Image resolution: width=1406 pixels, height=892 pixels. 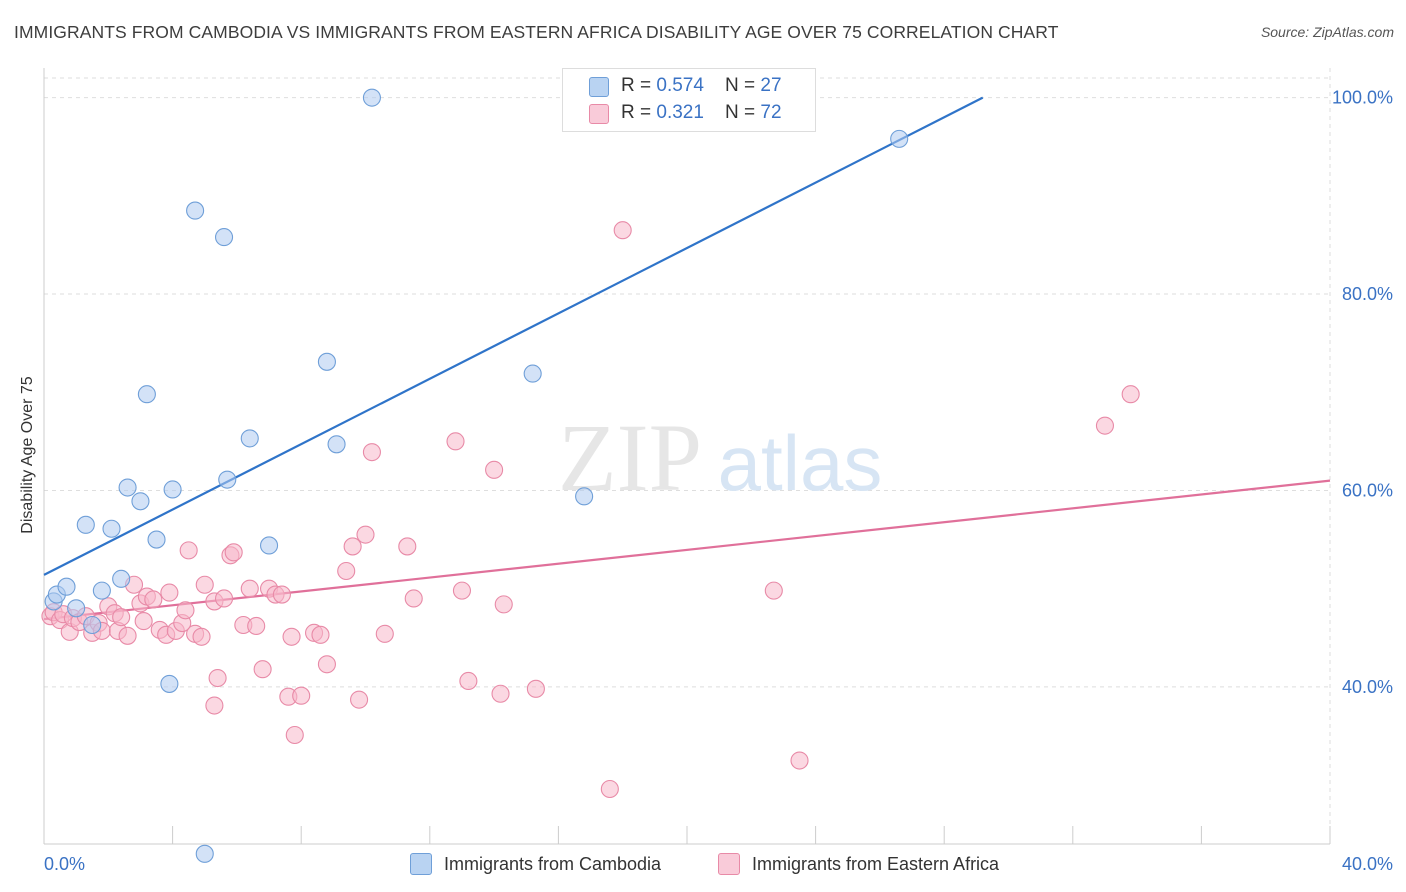 What do you see at coordinates (687, 550) in the screenshot?
I see `trend-line` at bounding box center [687, 550].